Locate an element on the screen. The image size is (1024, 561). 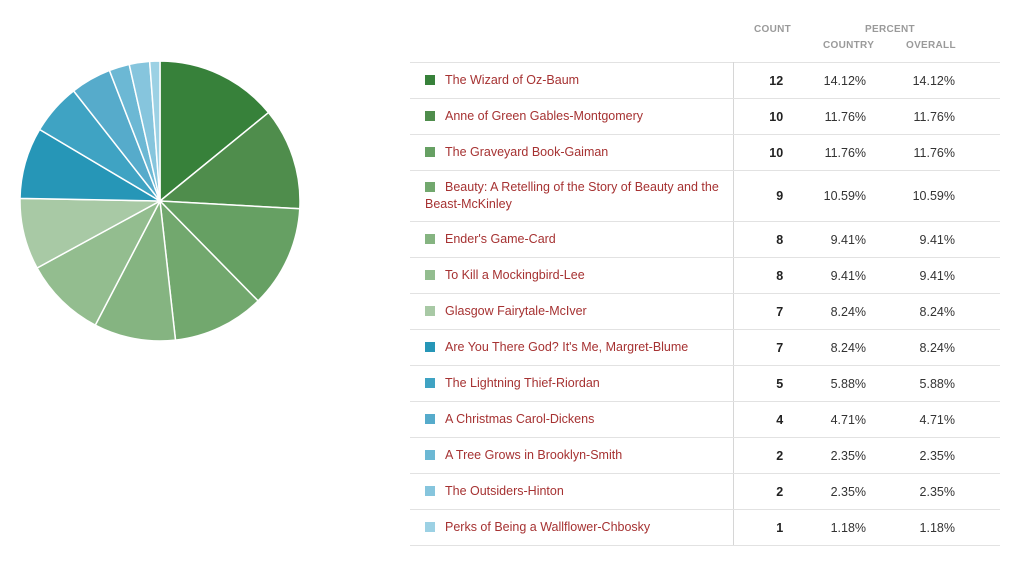
row-label-cell: The Lightning Thief-Riordan is located at coordinates (572, 383).